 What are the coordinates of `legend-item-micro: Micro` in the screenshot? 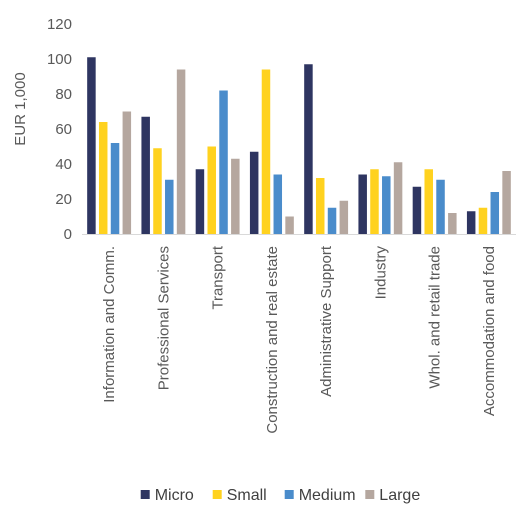 It's located at (167, 495).